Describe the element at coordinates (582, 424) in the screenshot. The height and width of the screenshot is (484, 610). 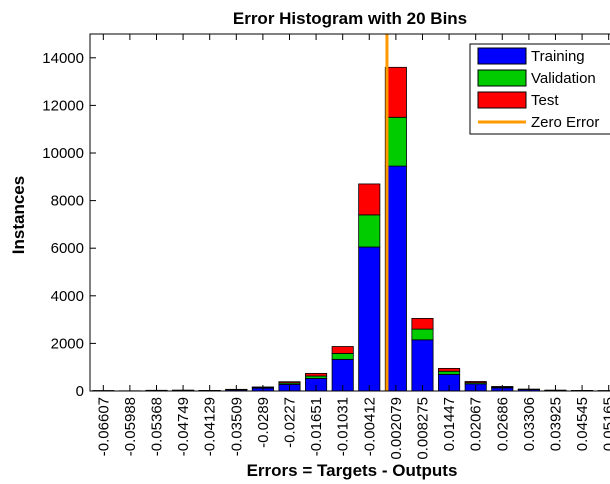
I see `x-tick-label: 0.04545` at that location.